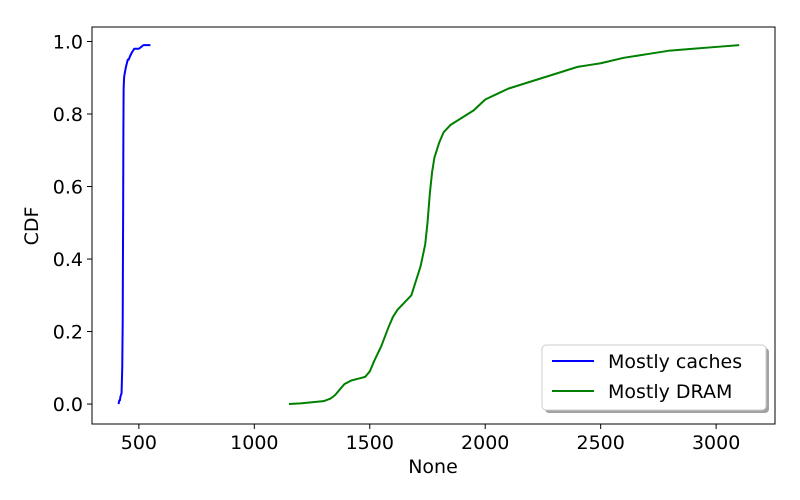 This screenshot has height=500, width=800. Describe the element at coordinates (68, 260) in the screenshot. I see `y-tick-label: 0.4` at that location.